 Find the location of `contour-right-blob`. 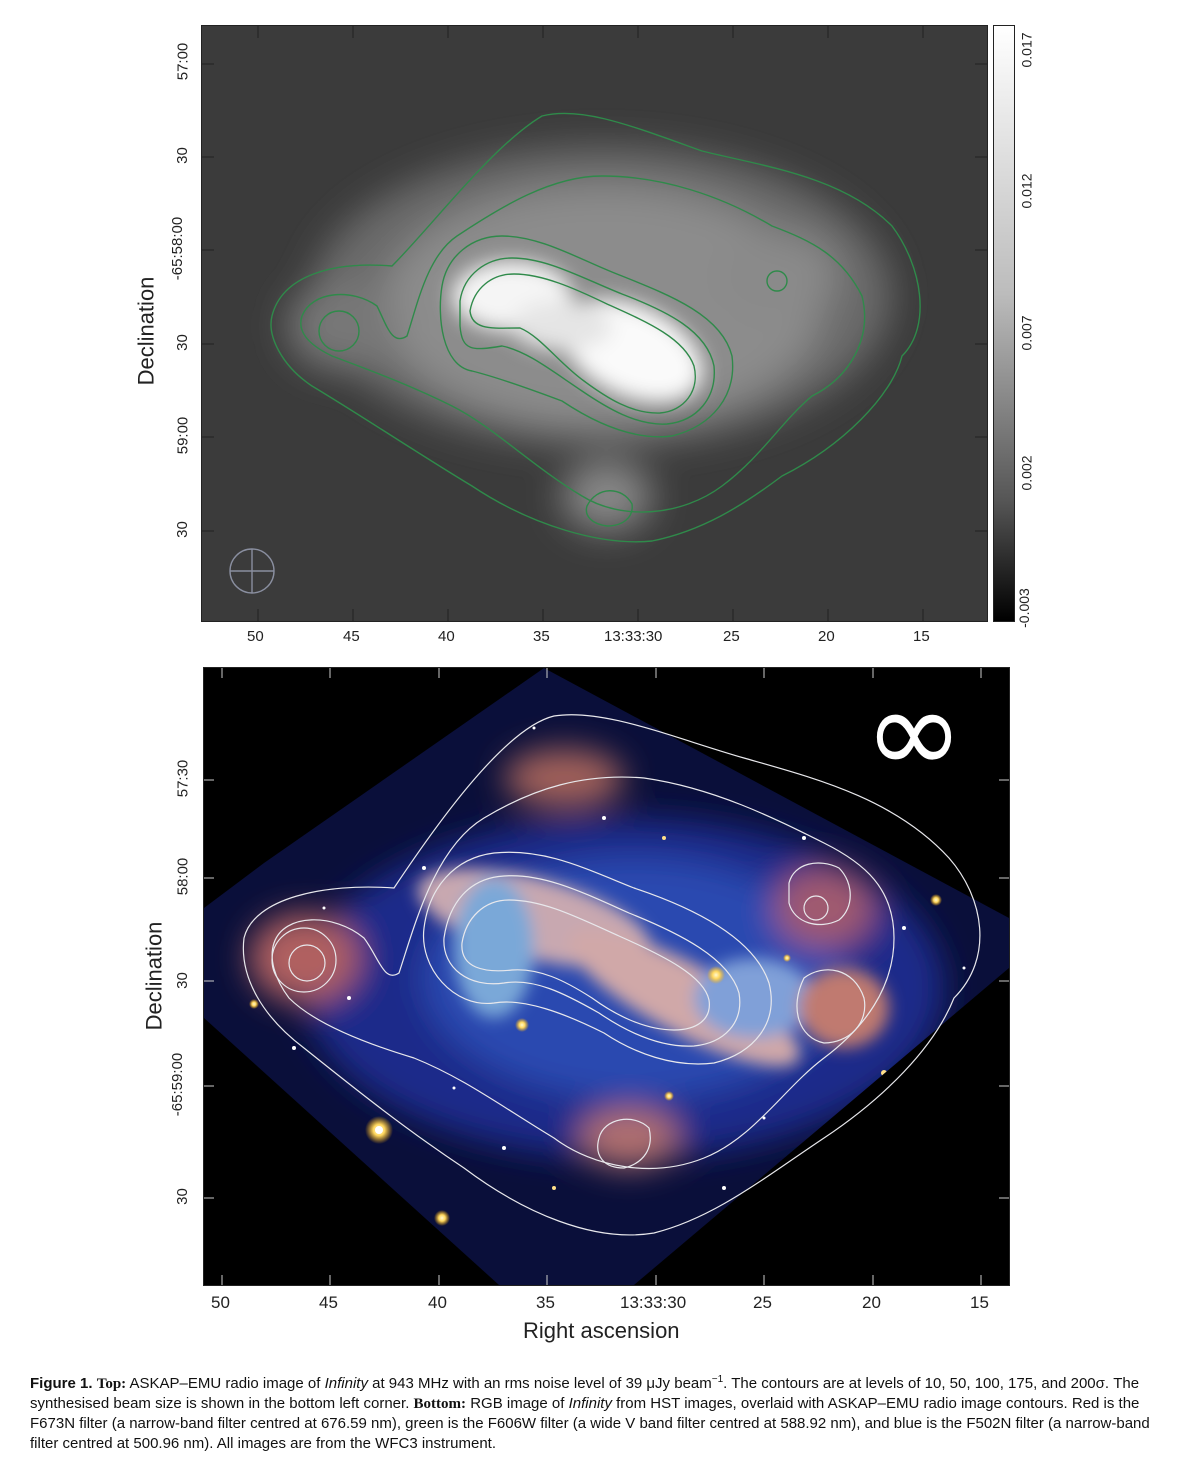

contour-right-blob is located at coordinates (777, 281).